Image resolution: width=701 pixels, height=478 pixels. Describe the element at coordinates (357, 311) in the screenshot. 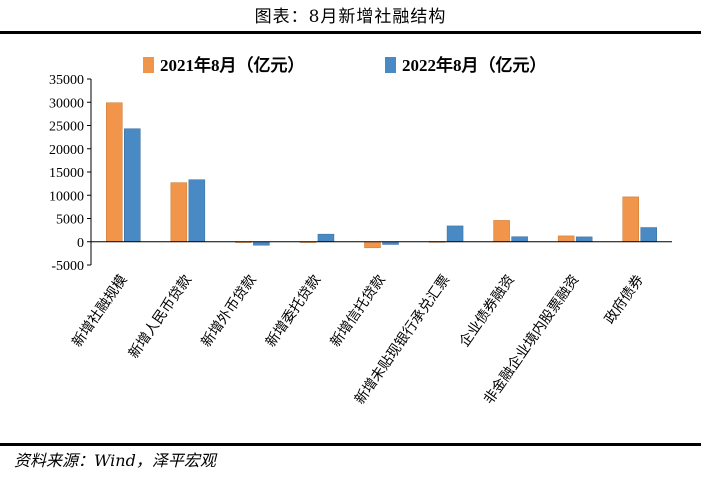

I see `category-label: 新增信托贷款` at that location.